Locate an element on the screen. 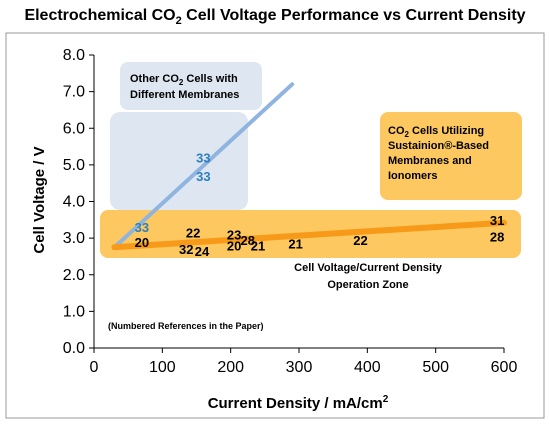  blue-box-text-1: Other CO2 Cells with is located at coordinates (184, 80).